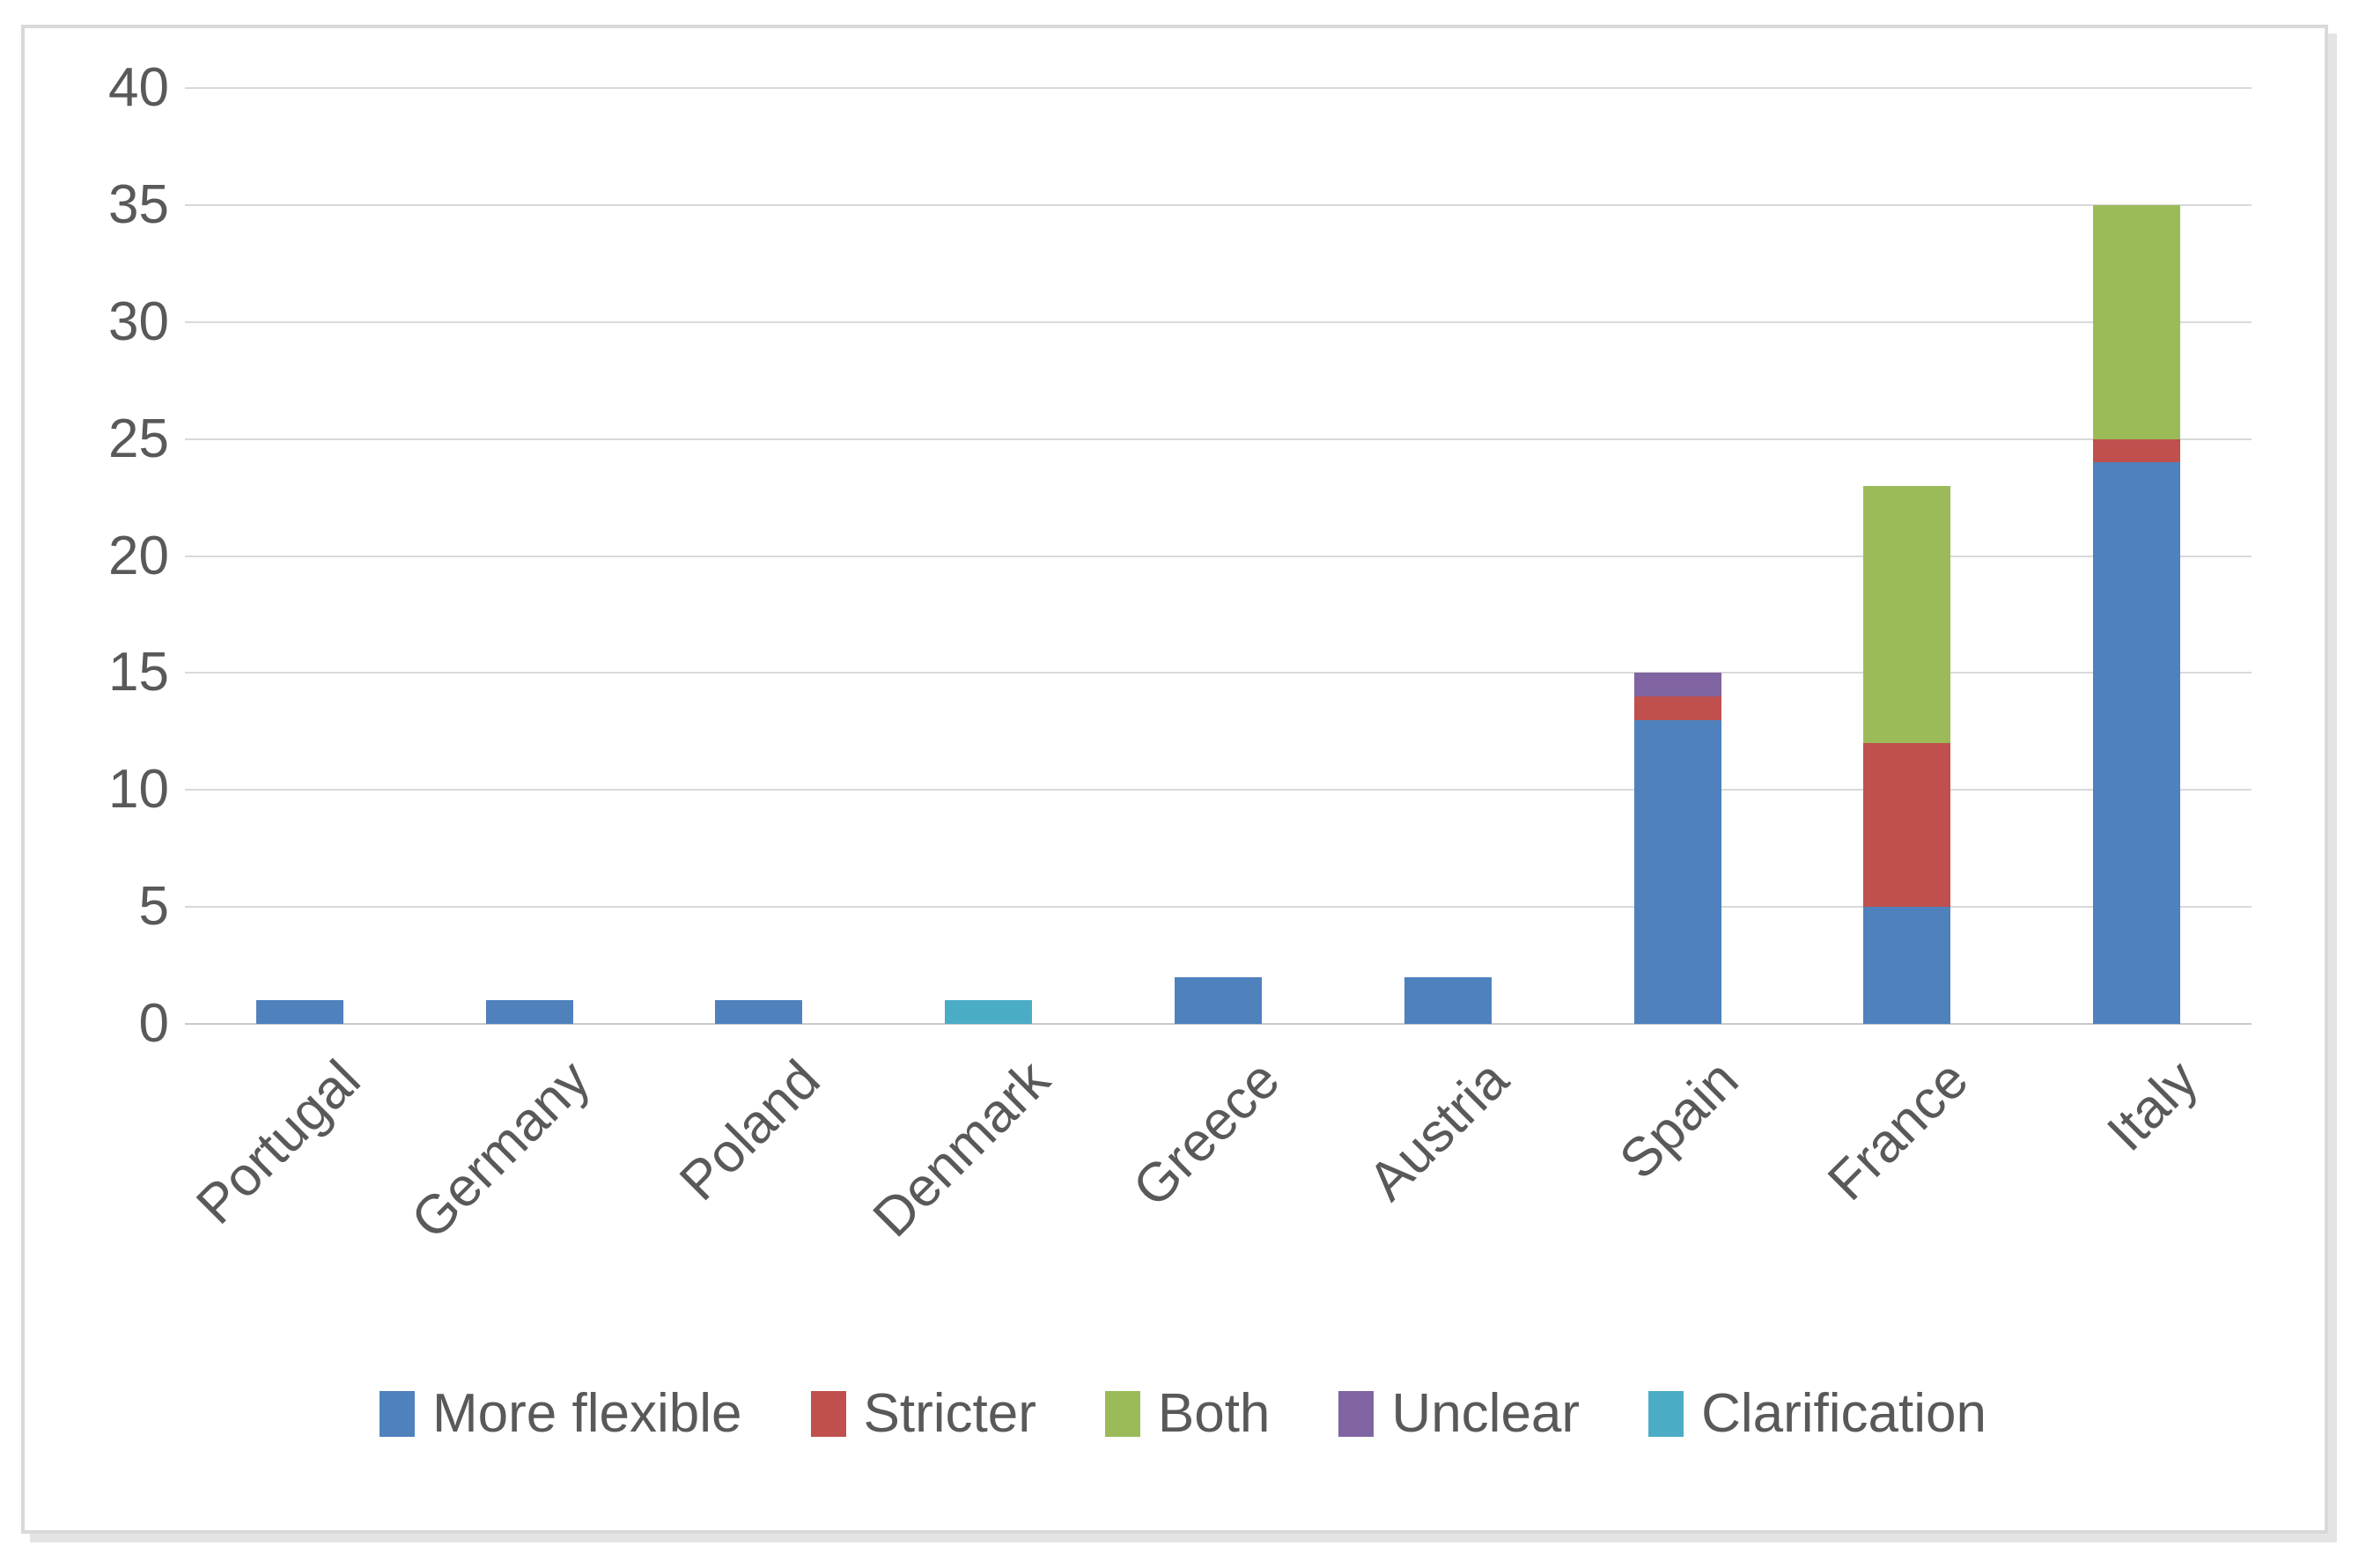 The width and height of the screenshot is (2366, 1568). What do you see at coordinates (138, 87) in the screenshot?
I see `y-axis-tick-label-40: 40` at bounding box center [138, 87].